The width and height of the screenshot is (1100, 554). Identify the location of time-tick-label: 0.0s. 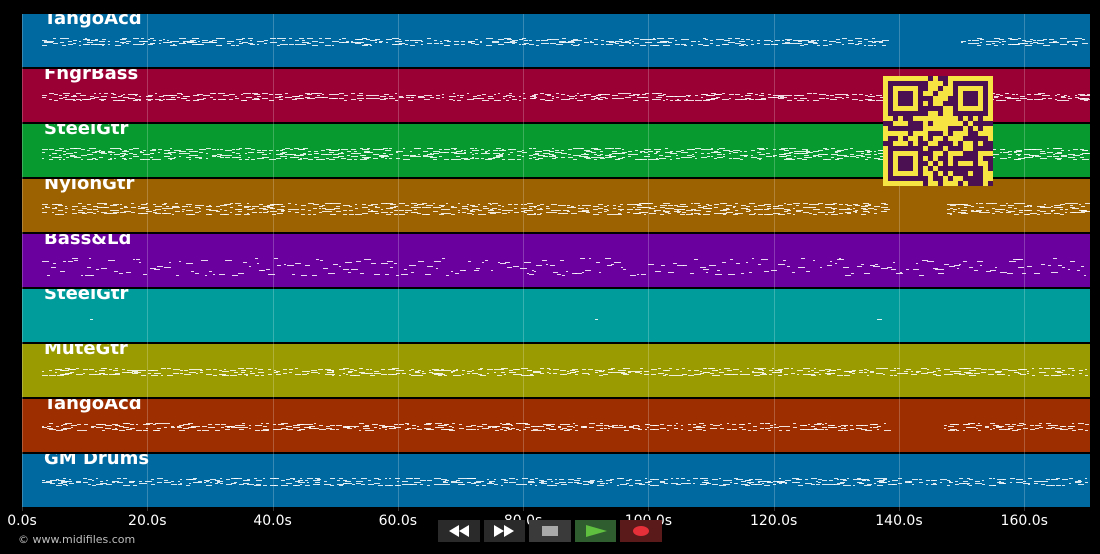
(22, 521).